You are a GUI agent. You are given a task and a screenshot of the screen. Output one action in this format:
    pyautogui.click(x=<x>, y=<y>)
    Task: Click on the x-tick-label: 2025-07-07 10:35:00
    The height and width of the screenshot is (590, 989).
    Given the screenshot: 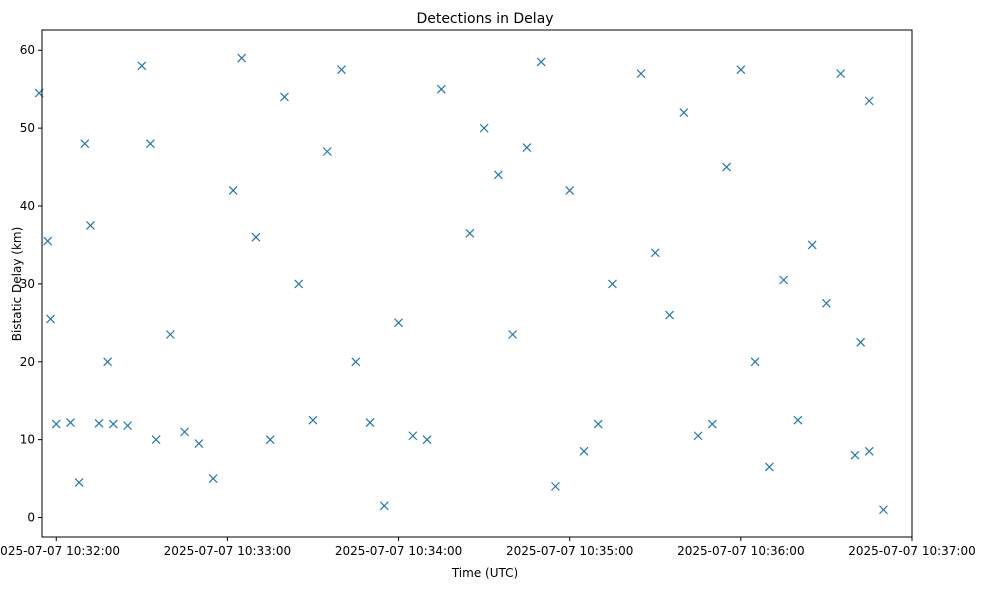 What is the action you would take?
    pyautogui.click(x=569, y=551)
    